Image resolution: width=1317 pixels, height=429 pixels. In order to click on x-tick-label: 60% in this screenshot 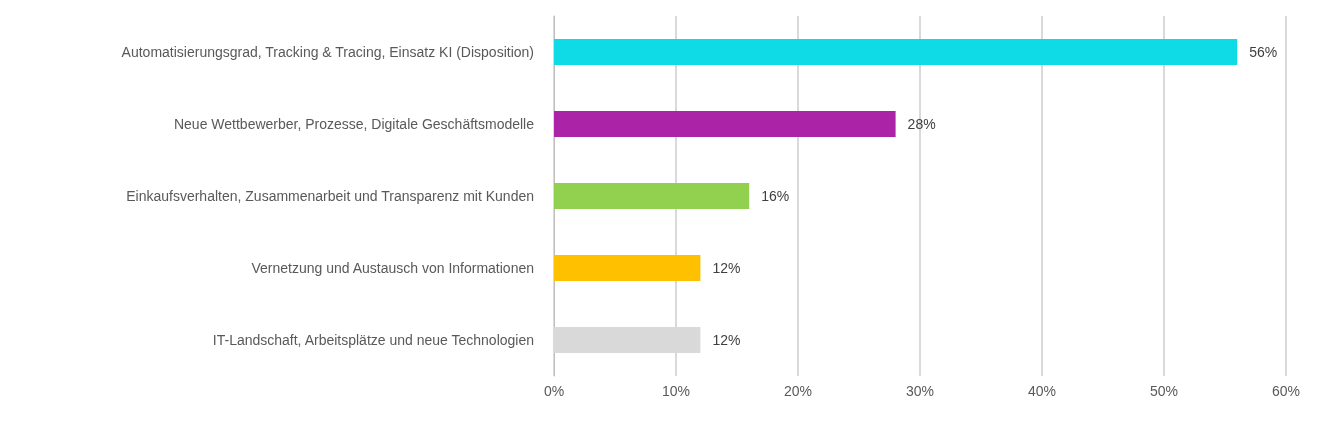, I will do `click(1286, 391)`.